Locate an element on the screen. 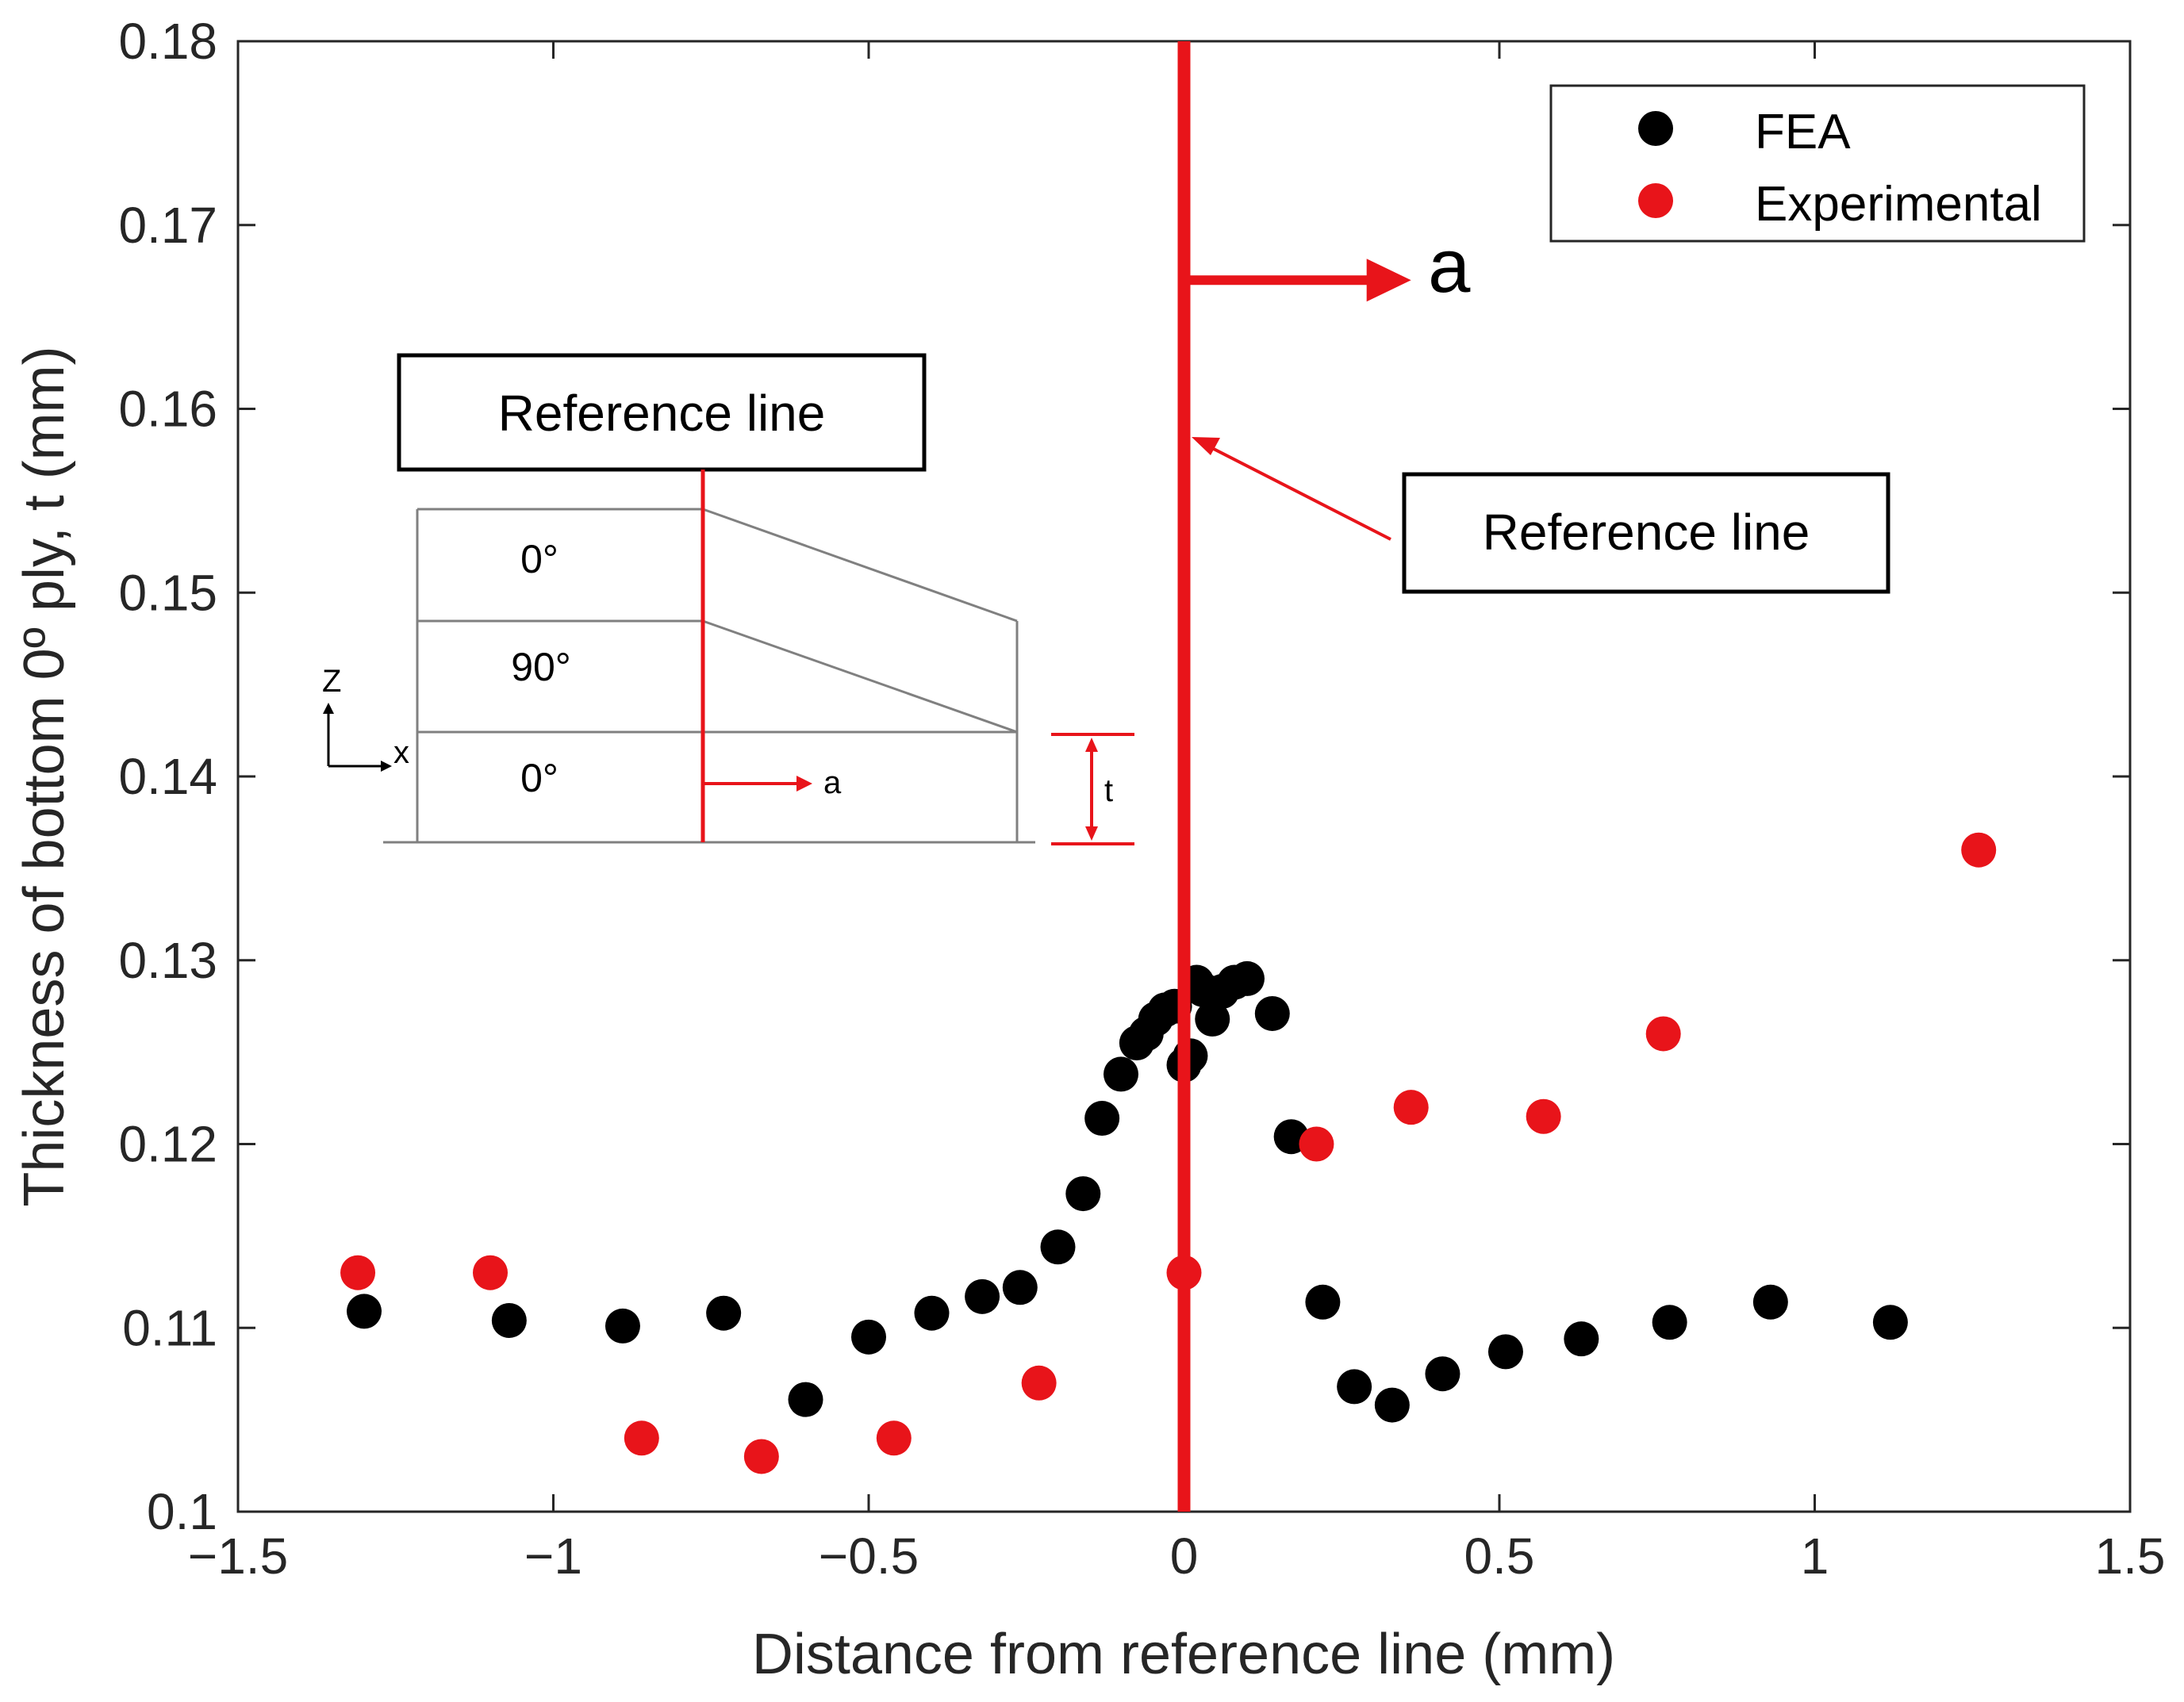  y-tick-label: 0.1 is located at coordinates (182, 1511).